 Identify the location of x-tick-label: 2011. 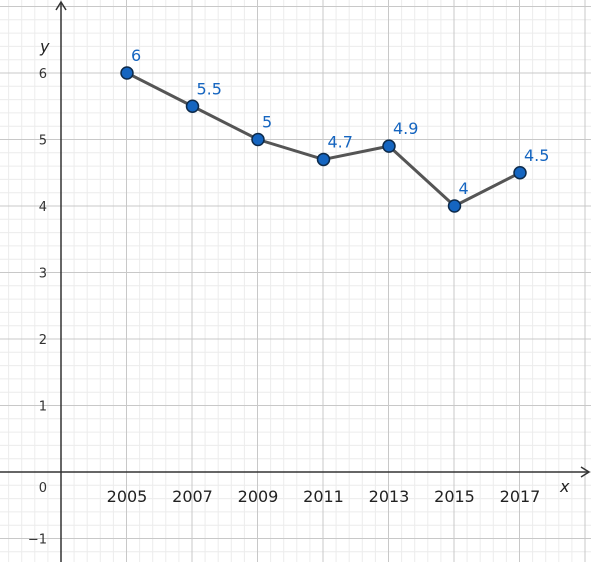
(323, 496).